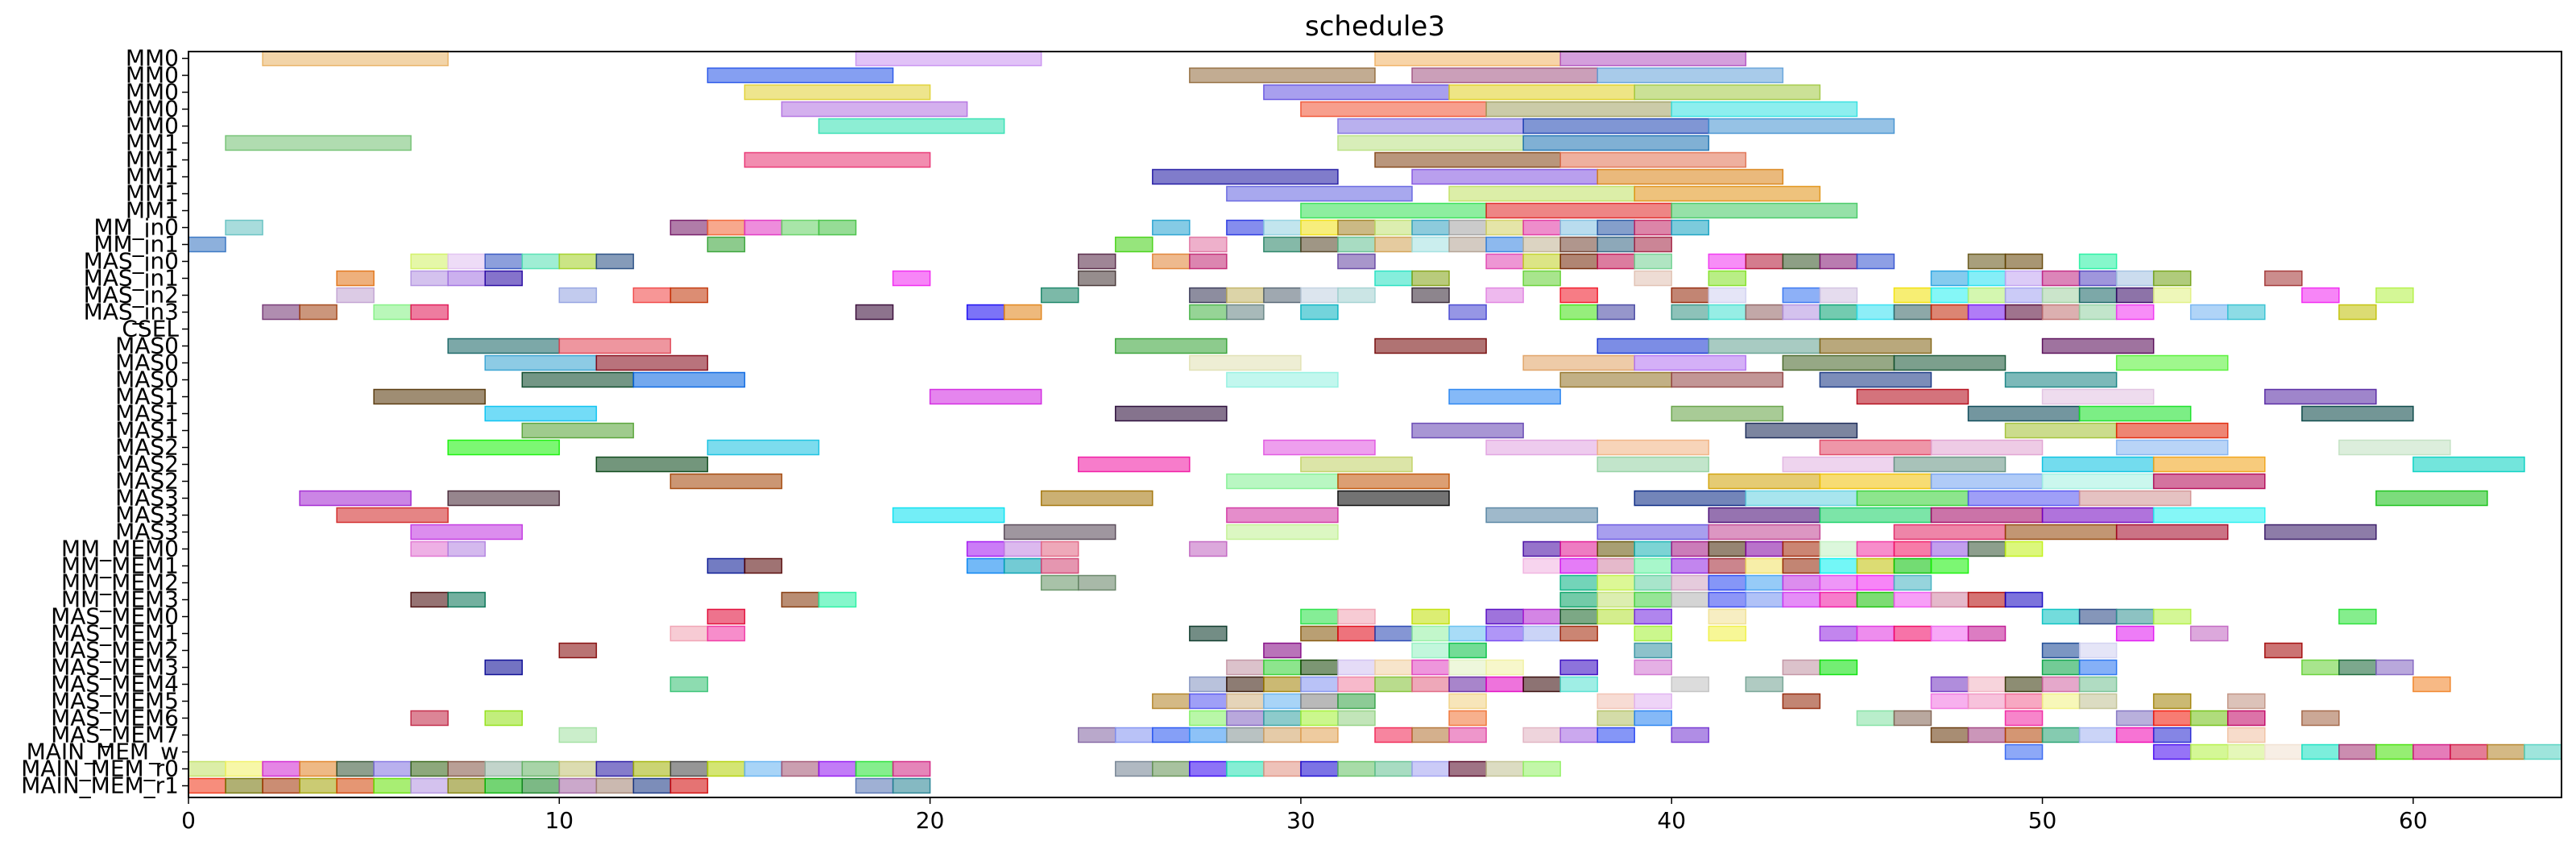 The width and height of the screenshot is (2576, 849). Describe the element at coordinates (1375, 26) in the screenshot. I see `chart-title: schedule3` at that location.